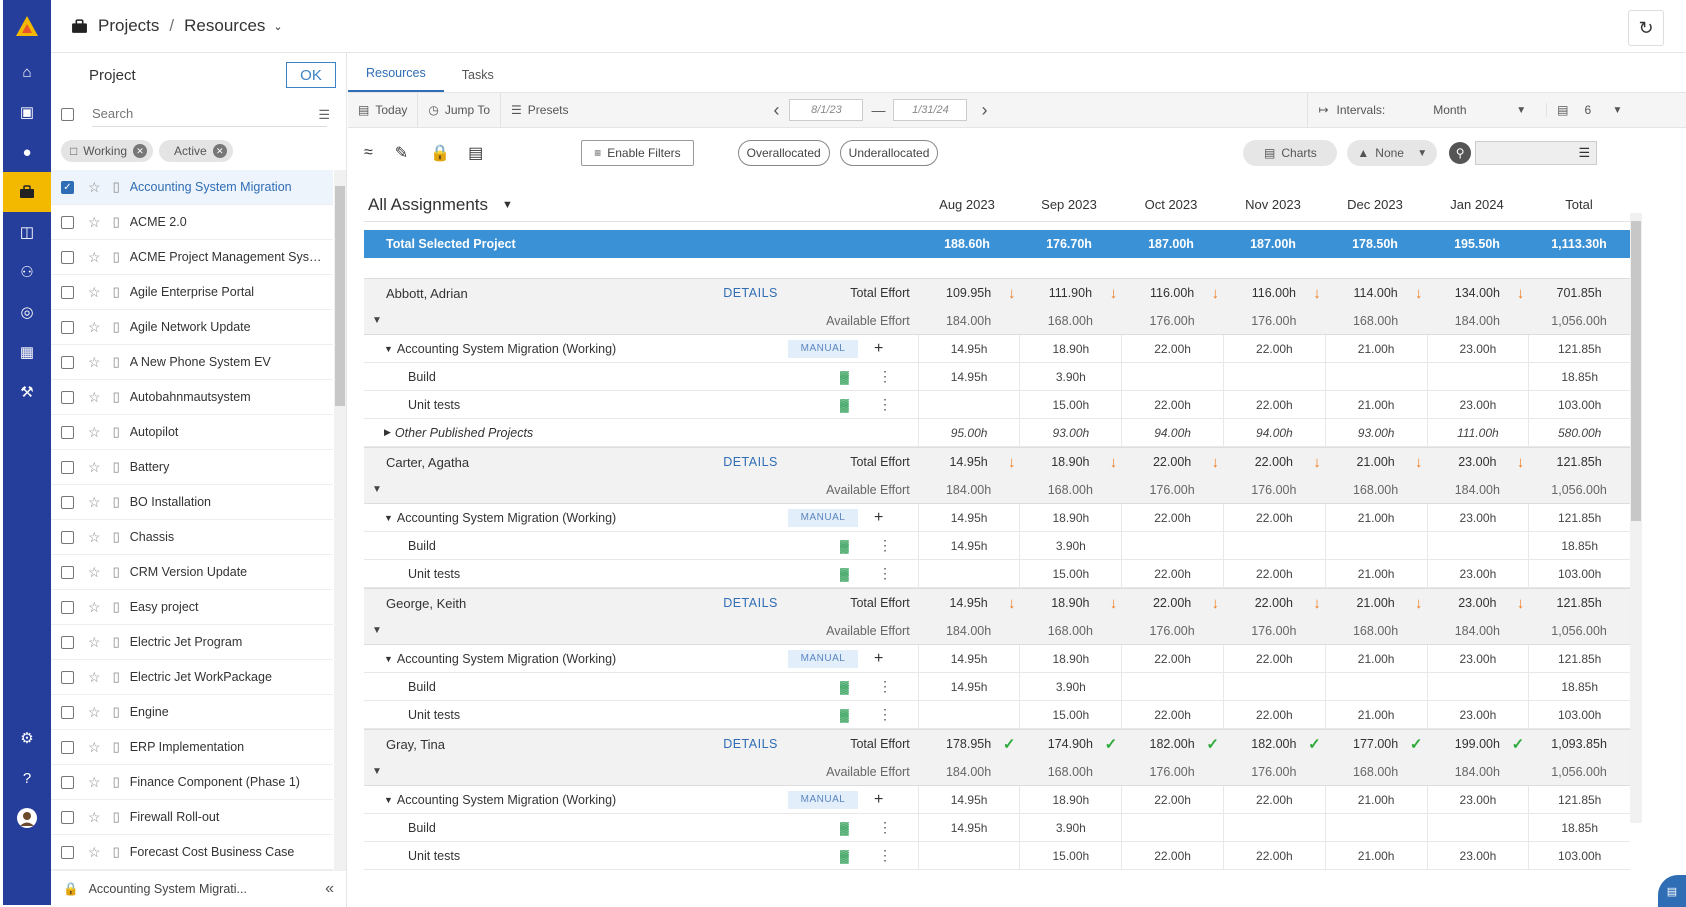 The image size is (1686, 907). I want to click on project-search-input, so click(209, 114).